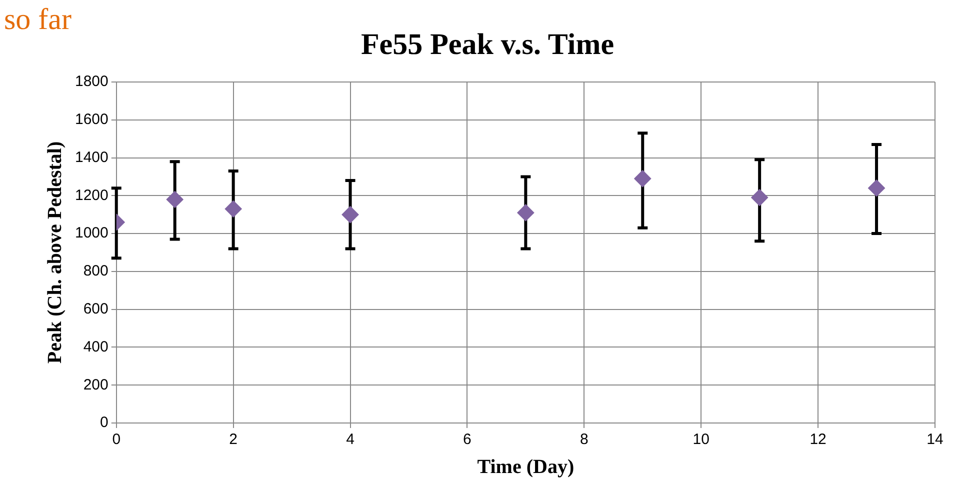  Describe the element at coordinates (91, 119) in the screenshot. I see `y-tick-label: 1600` at that location.